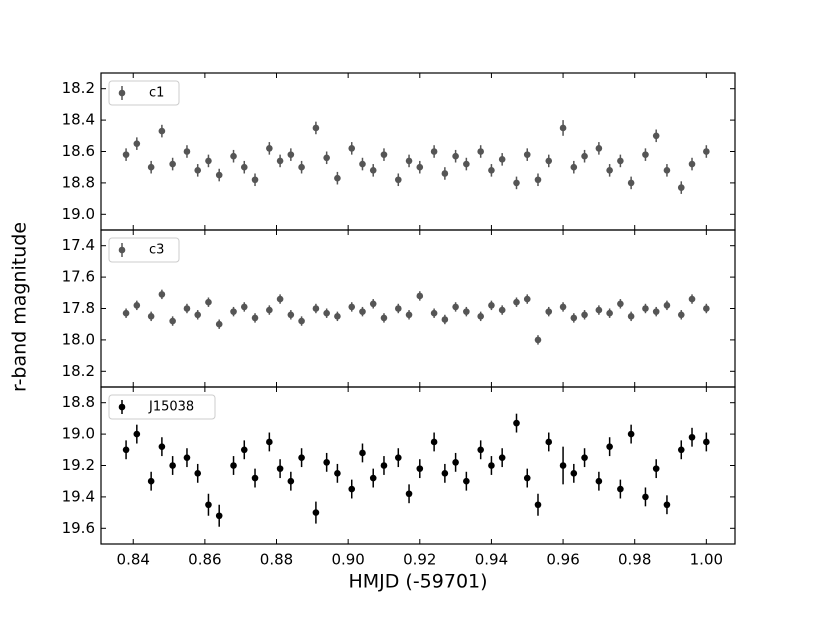 Image resolution: width=817 pixels, height=617 pixels. What do you see at coordinates (78, 308) in the screenshot?
I see `y-tick-label: 17.8` at bounding box center [78, 308].